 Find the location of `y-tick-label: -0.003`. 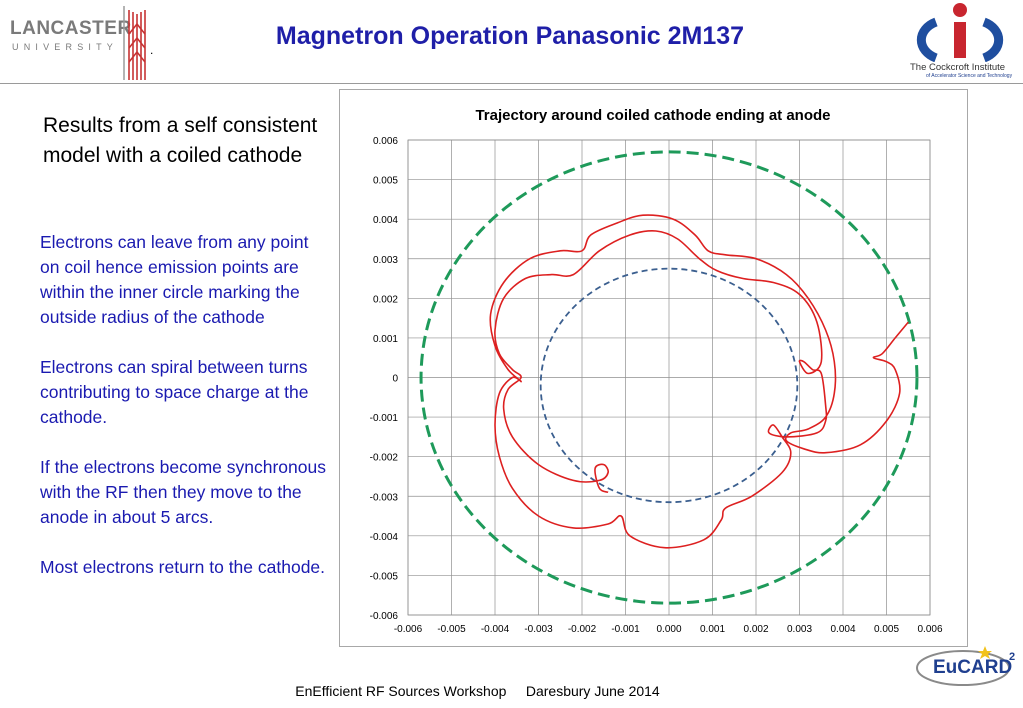

y-tick-label: -0.003 is located at coordinates (384, 497).